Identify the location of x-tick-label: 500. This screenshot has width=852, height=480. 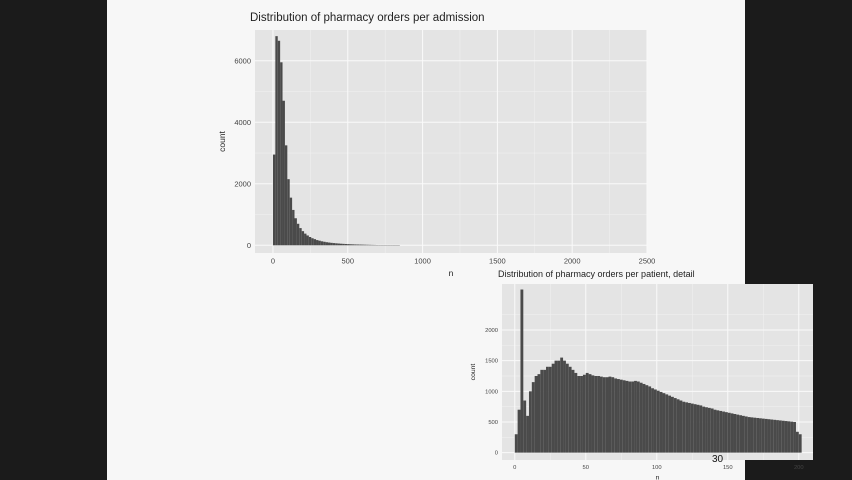
(348, 261).